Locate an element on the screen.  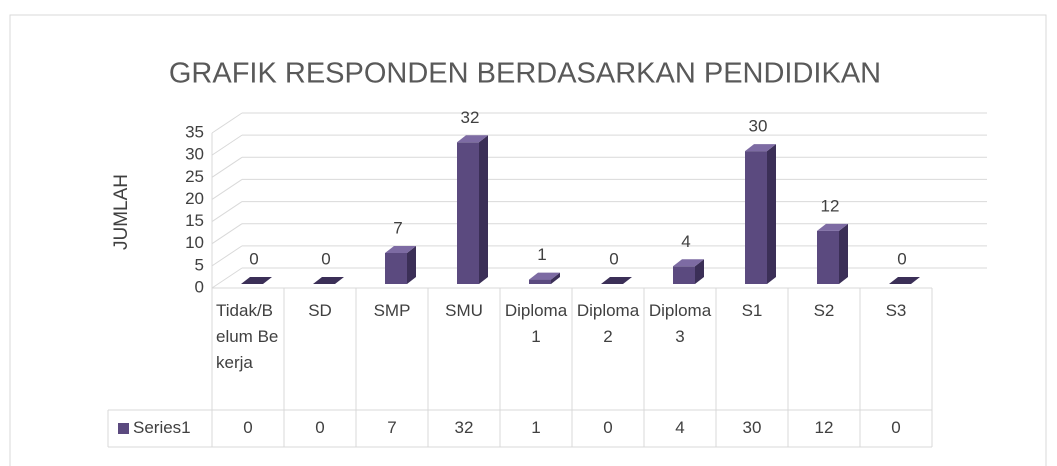
x-tick-label: S2 is located at coordinates (824, 310).